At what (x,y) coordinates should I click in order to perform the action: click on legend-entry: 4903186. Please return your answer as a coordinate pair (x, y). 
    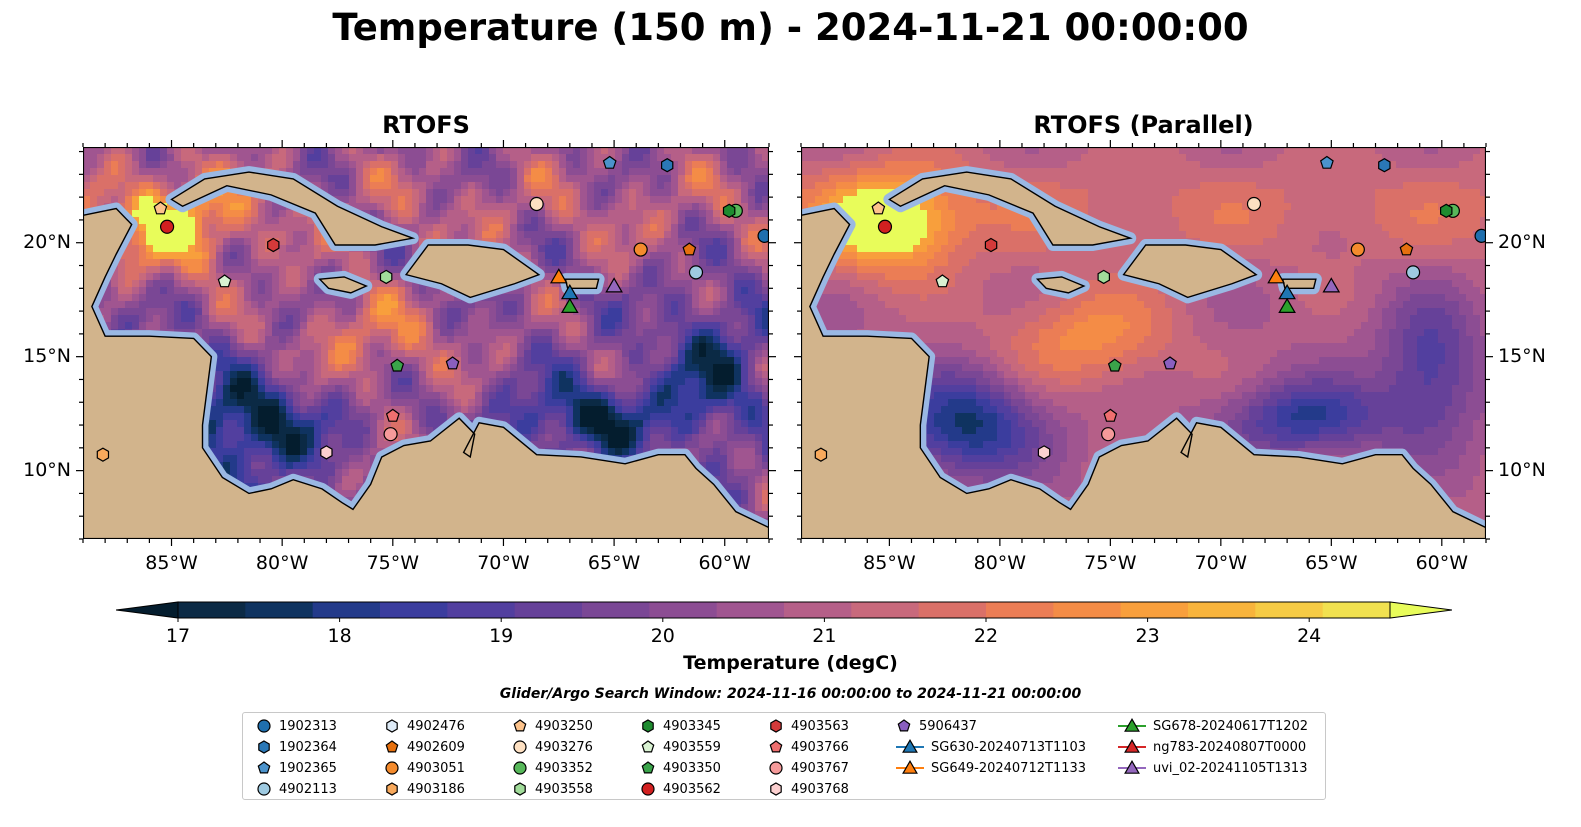
    Looking at the image, I should click on (424, 789).